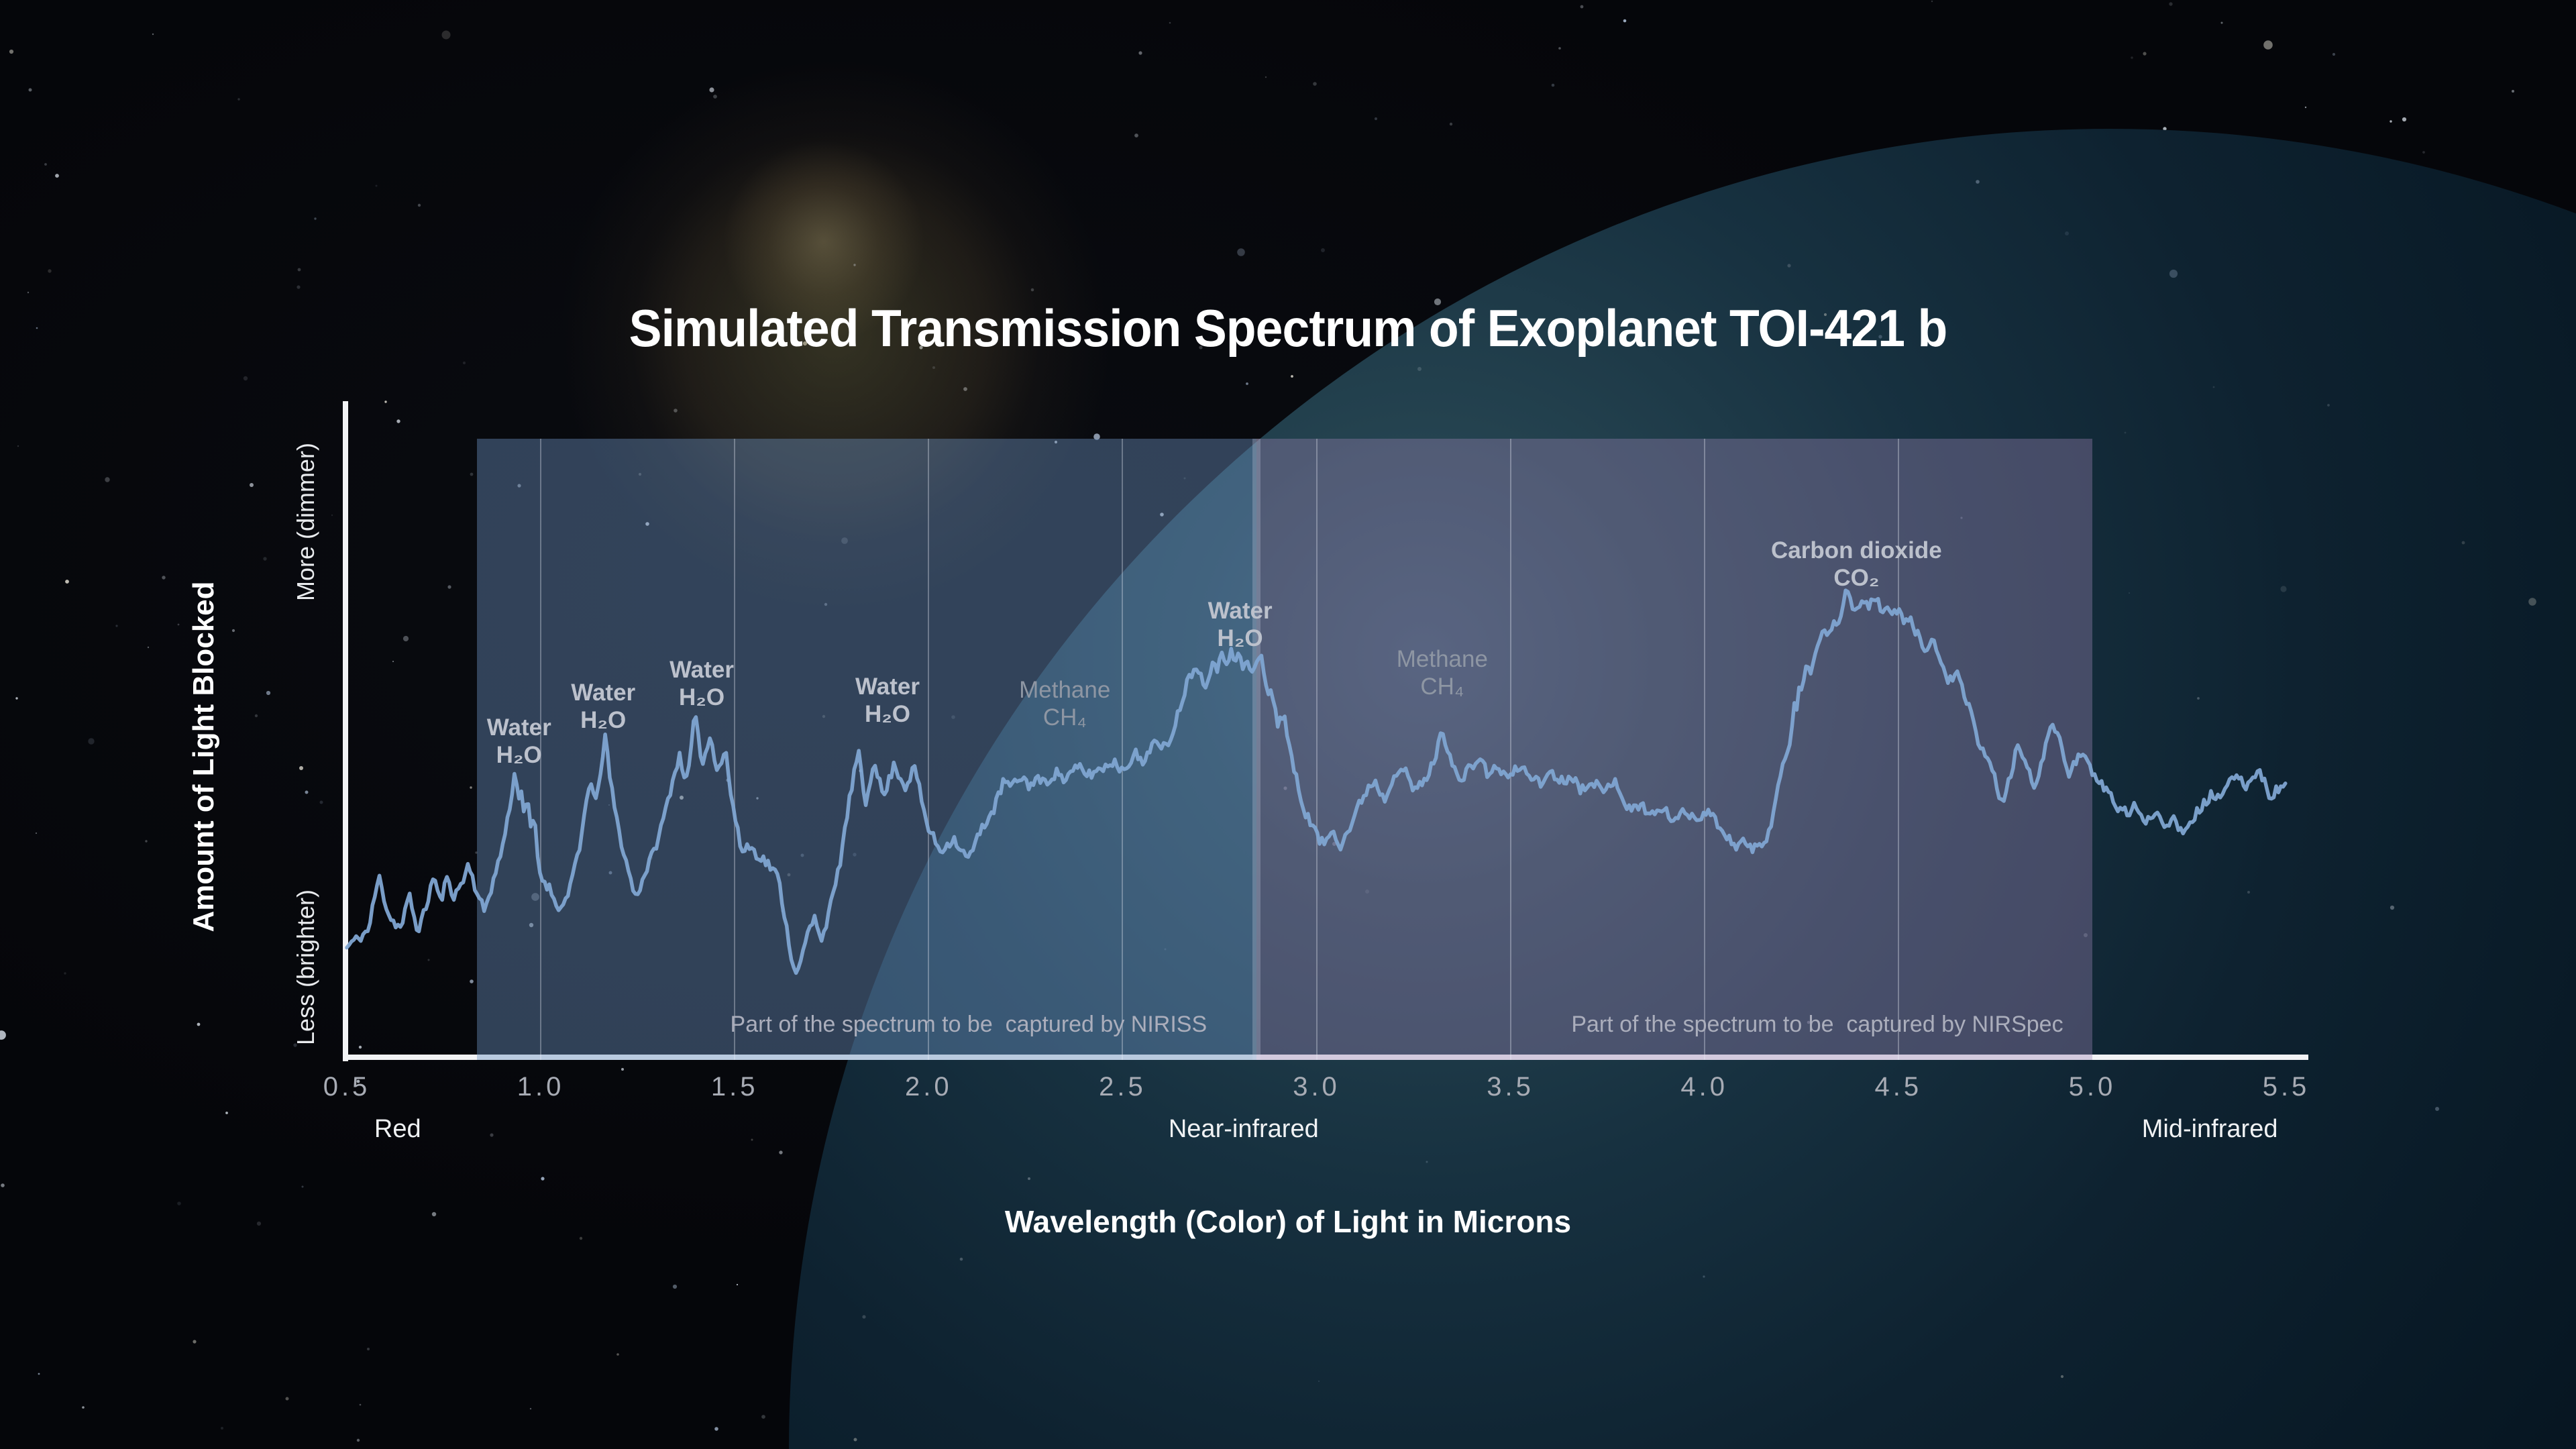  Describe the element at coordinates (2209, 1129) in the screenshot. I see `range-label-mid-infrared: Mid-infrared` at that location.